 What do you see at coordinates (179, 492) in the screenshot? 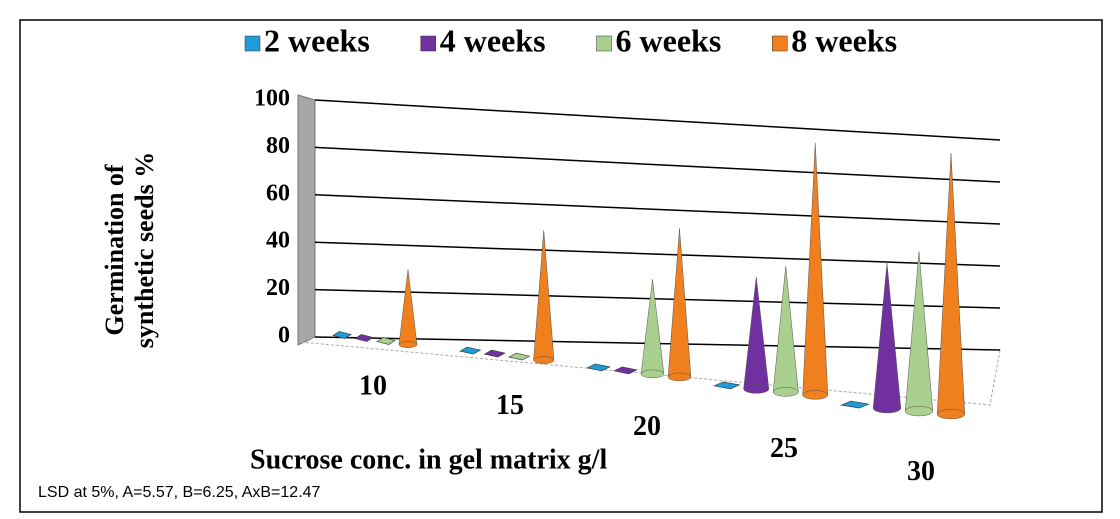
I see `note: LSD at 5%, A=5.57, B=6.25, AxB=12.47` at bounding box center [179, 492].